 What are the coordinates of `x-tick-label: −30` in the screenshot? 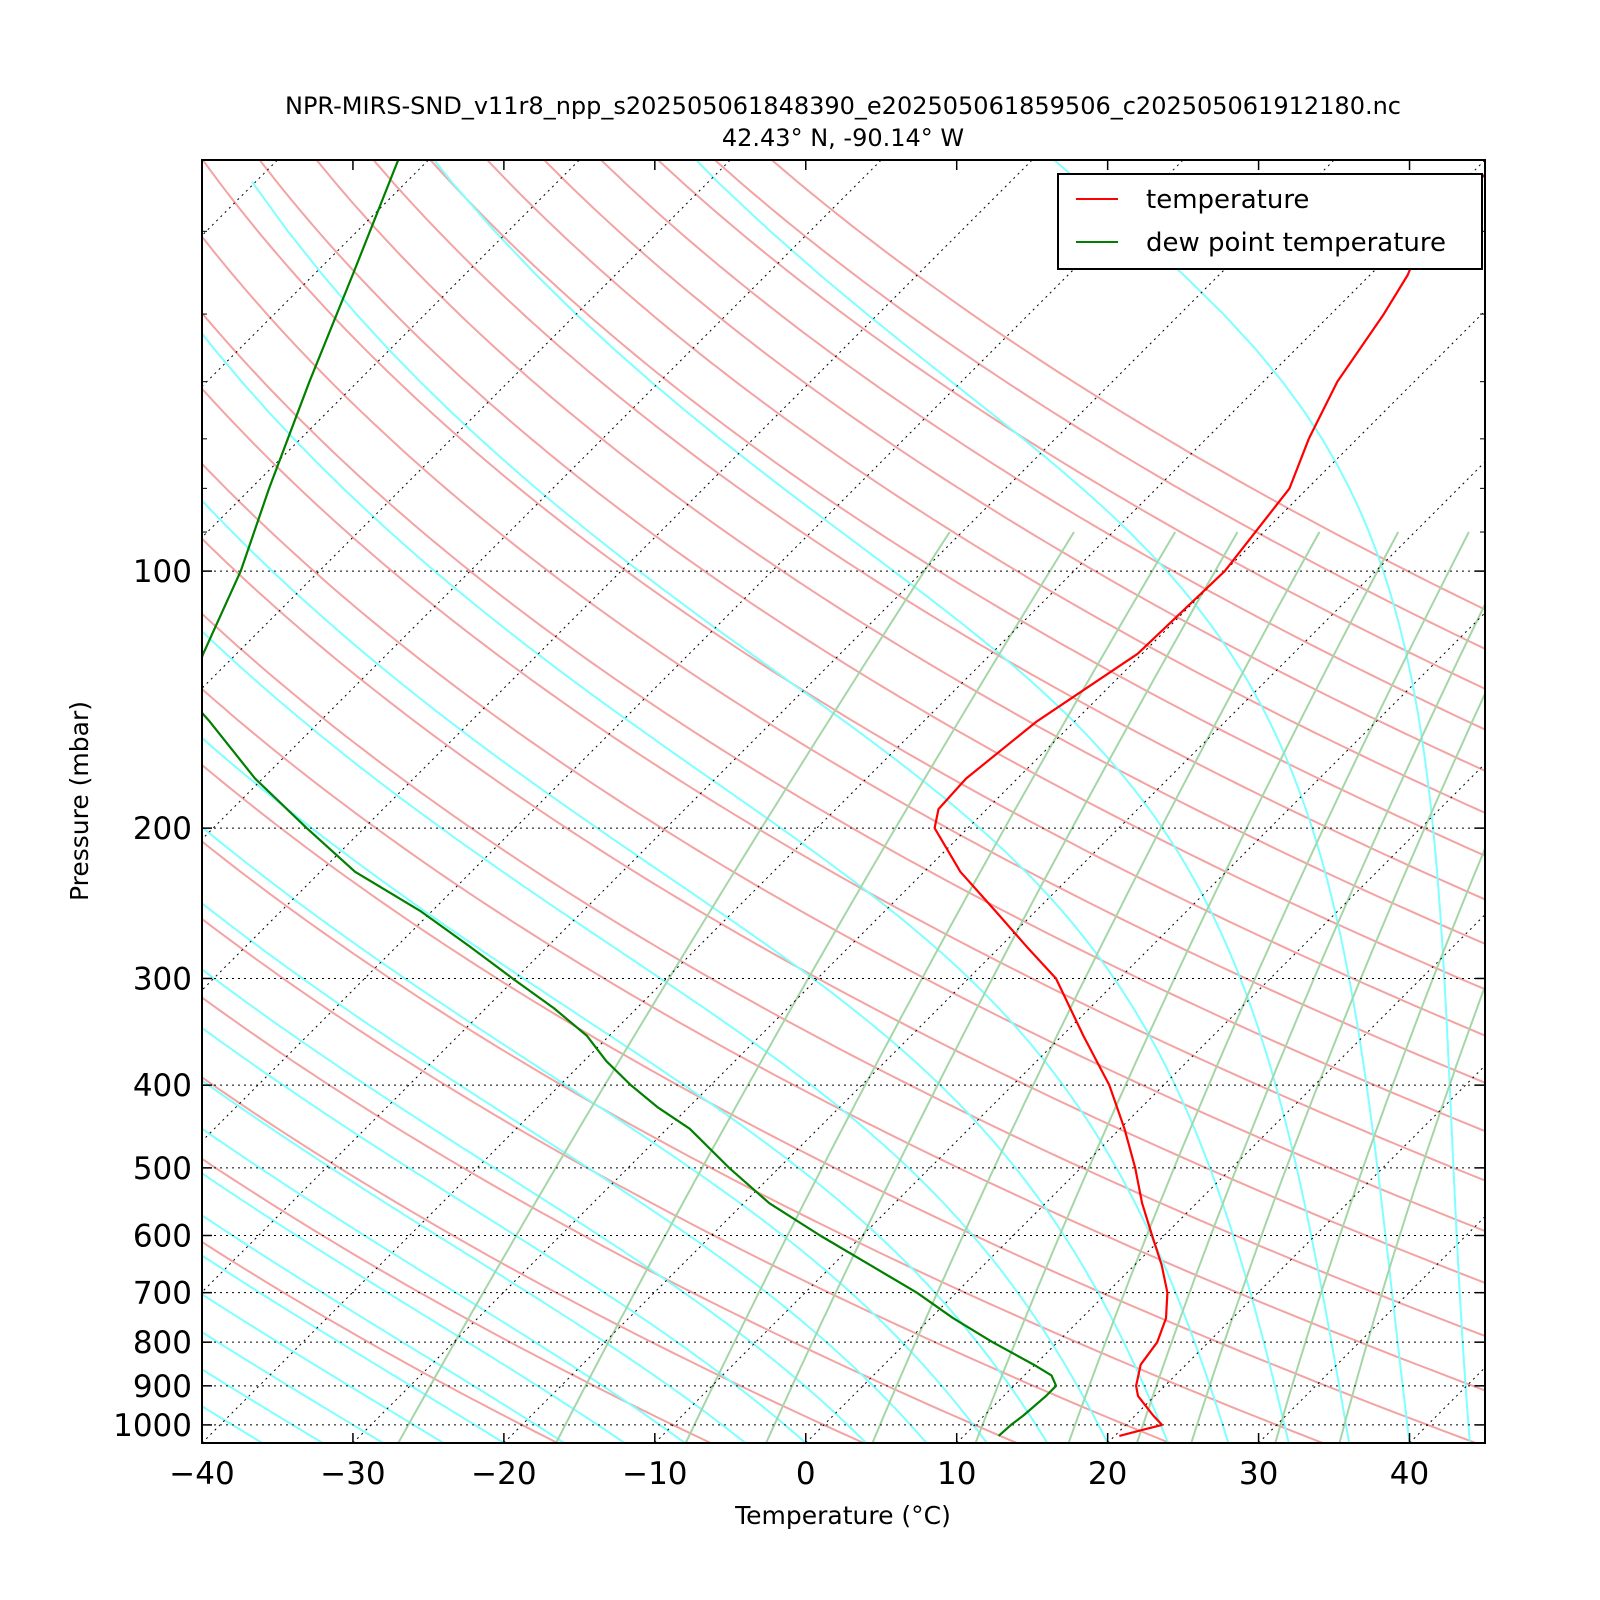 It's located at (352, 1474).